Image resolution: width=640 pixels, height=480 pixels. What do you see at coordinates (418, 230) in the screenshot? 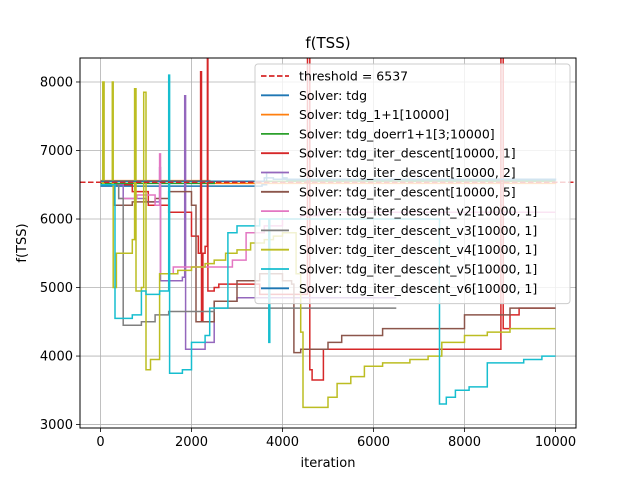
I see `legend-label: Solver: tdg_iter_descent_v3[10000, 1]` at bounding box center [418, 230].